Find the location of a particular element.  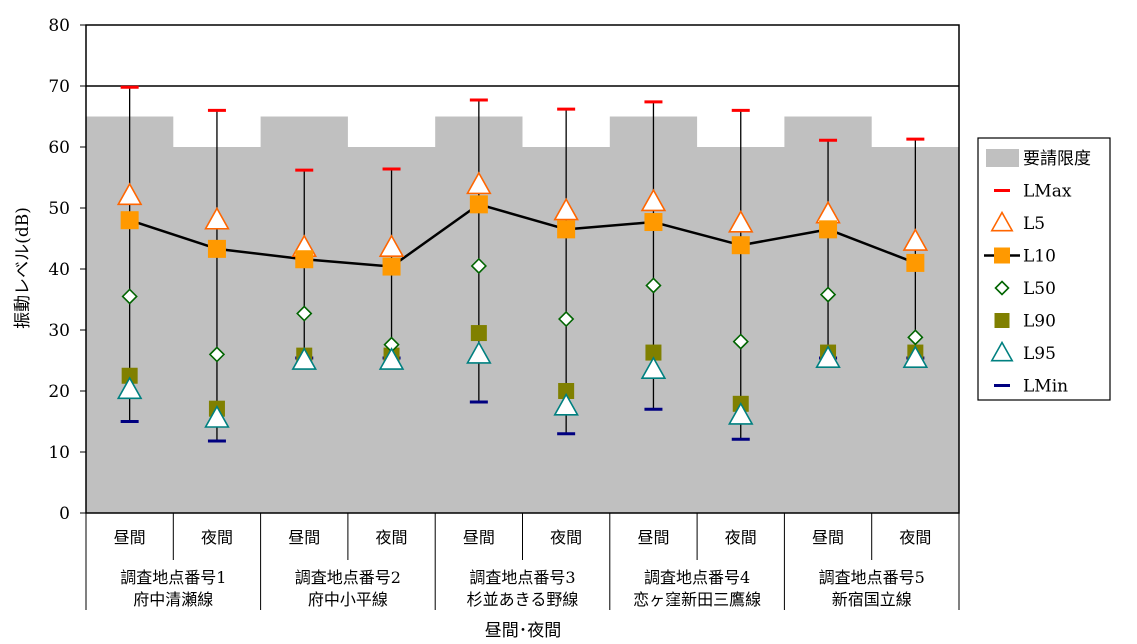

legend-label: L95 is located at coordinates (1039, 354).